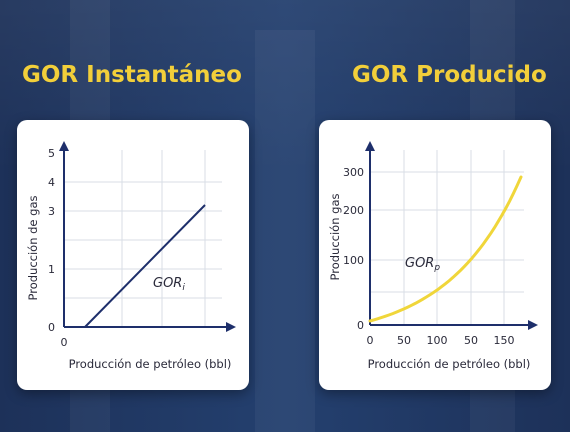  What do you see at coordinates (145, 266) in the screenshot?
I see `series-line-gori` at bounding box center [145, 266].